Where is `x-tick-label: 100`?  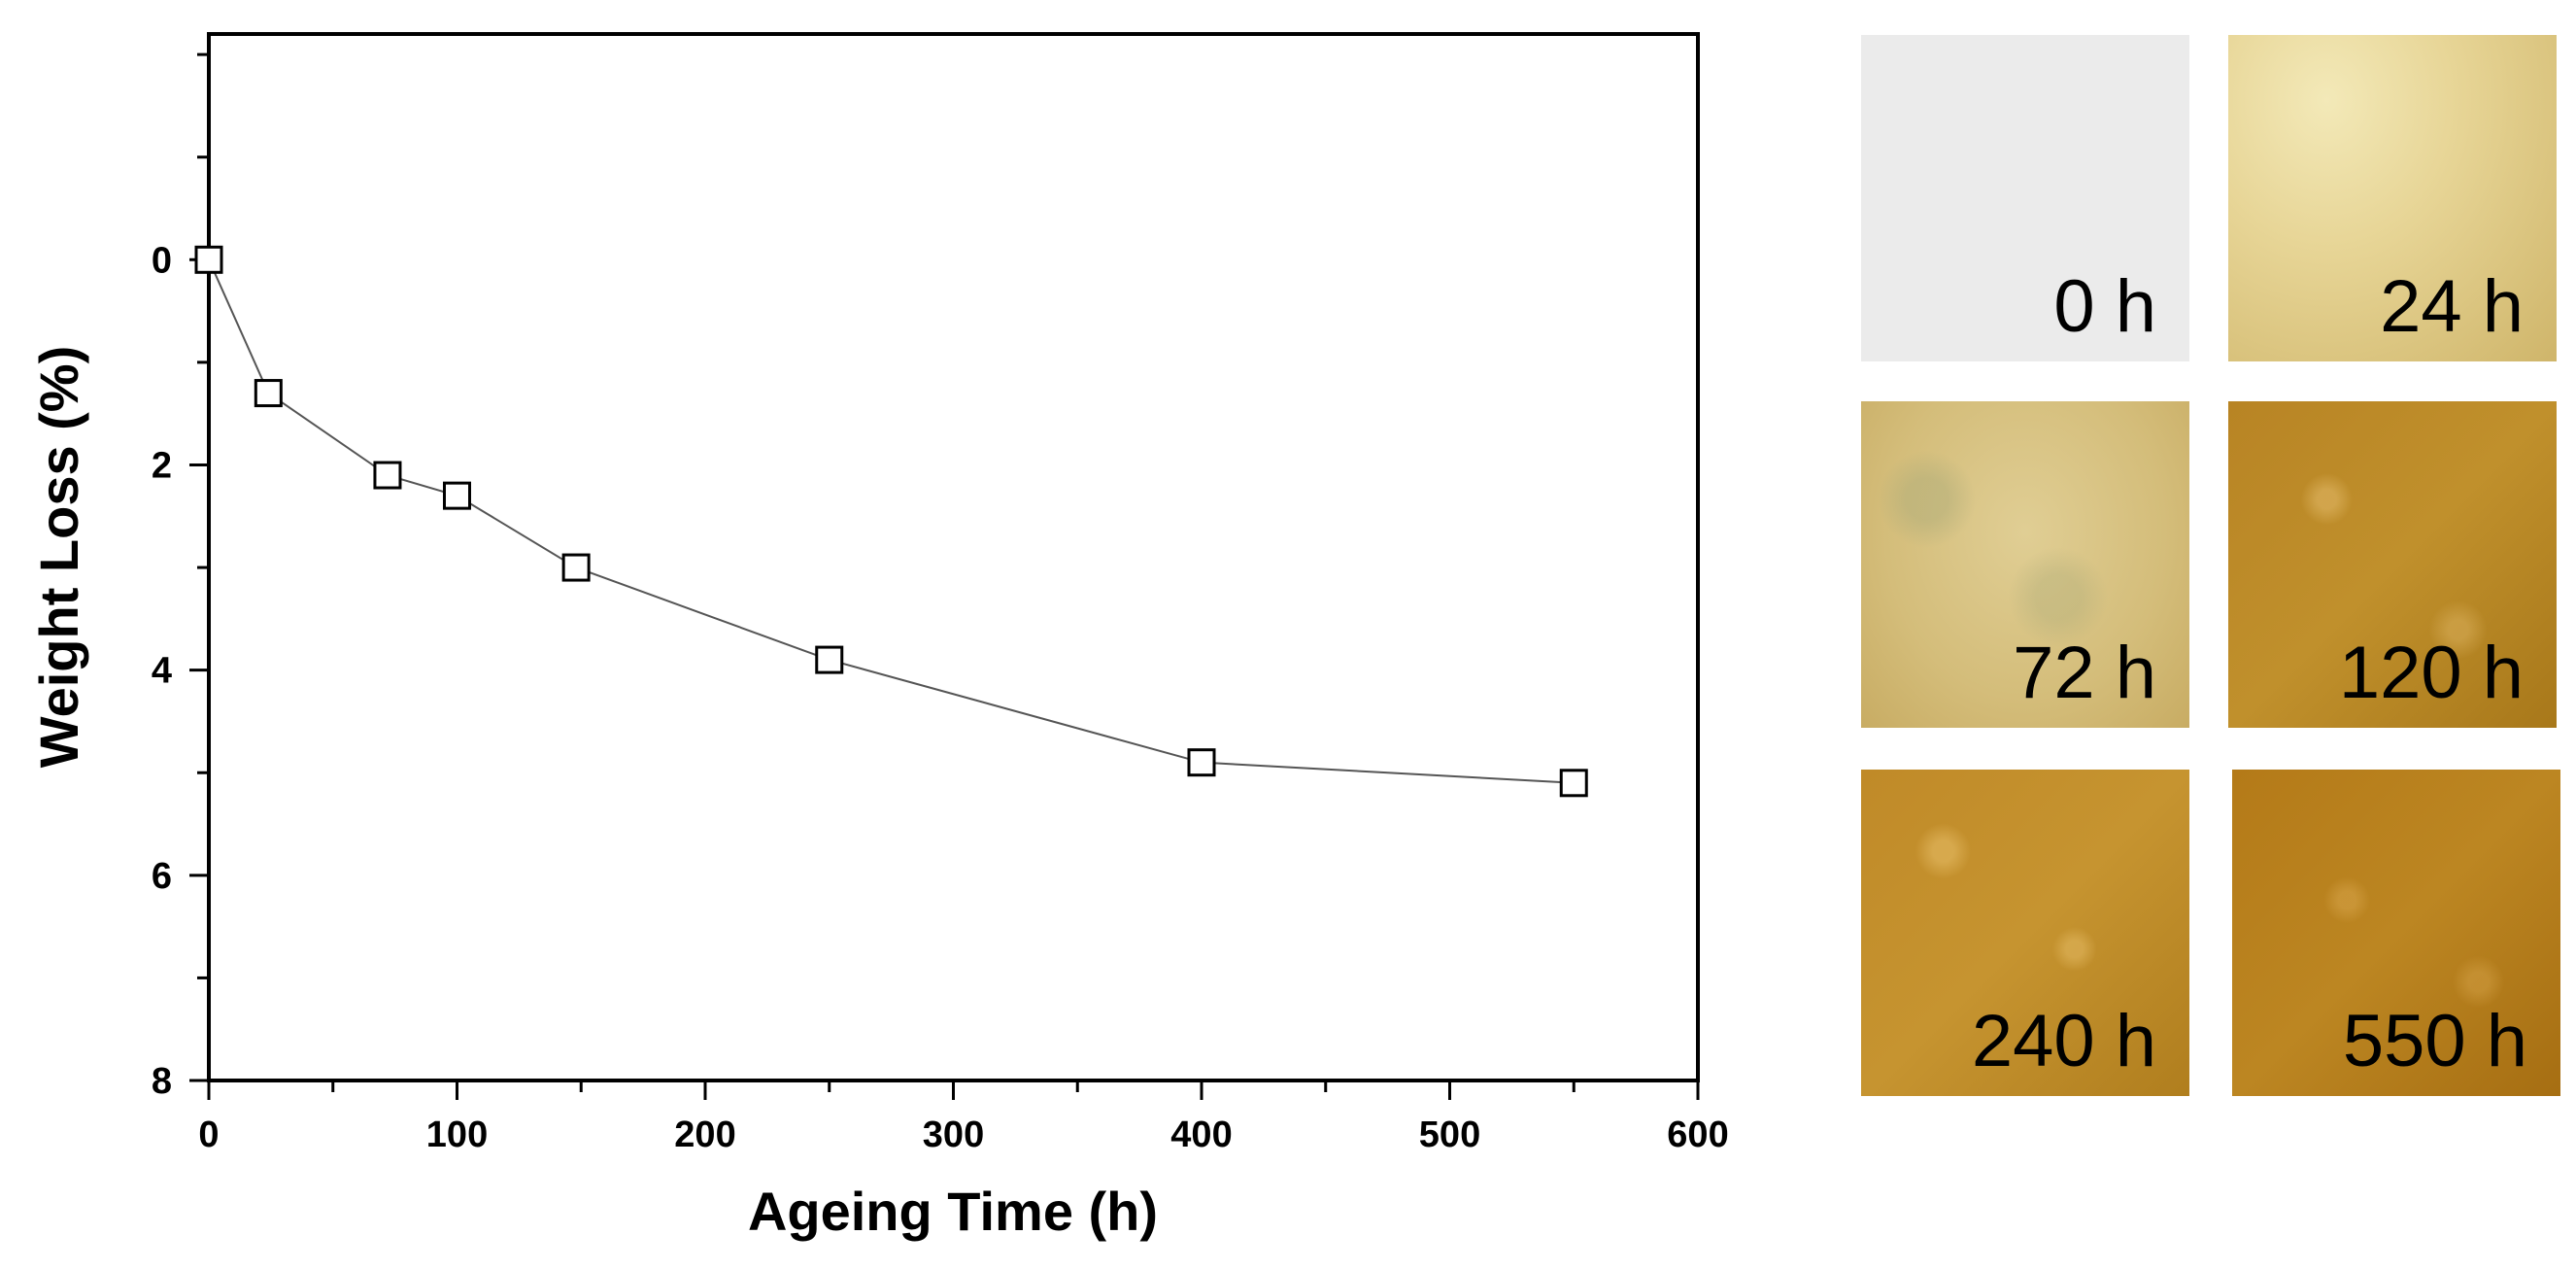 x-tick-label: 100 is located at coordinates (457, 1135).